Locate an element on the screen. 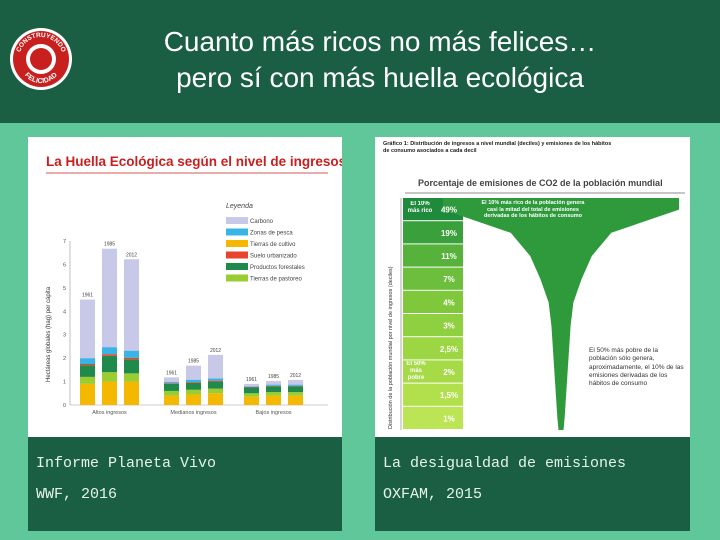 The width and height of the screenshot is (720, 540). legend-title: Leyenda is located at coordinates (239, 206).